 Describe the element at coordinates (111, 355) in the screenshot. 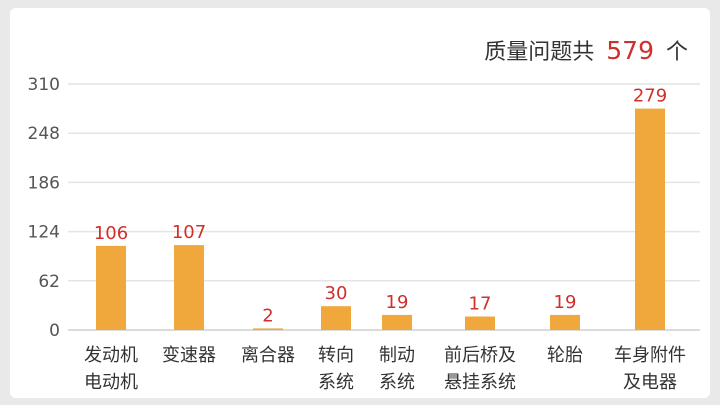

I see `x-category-label: 发动机` at that location.